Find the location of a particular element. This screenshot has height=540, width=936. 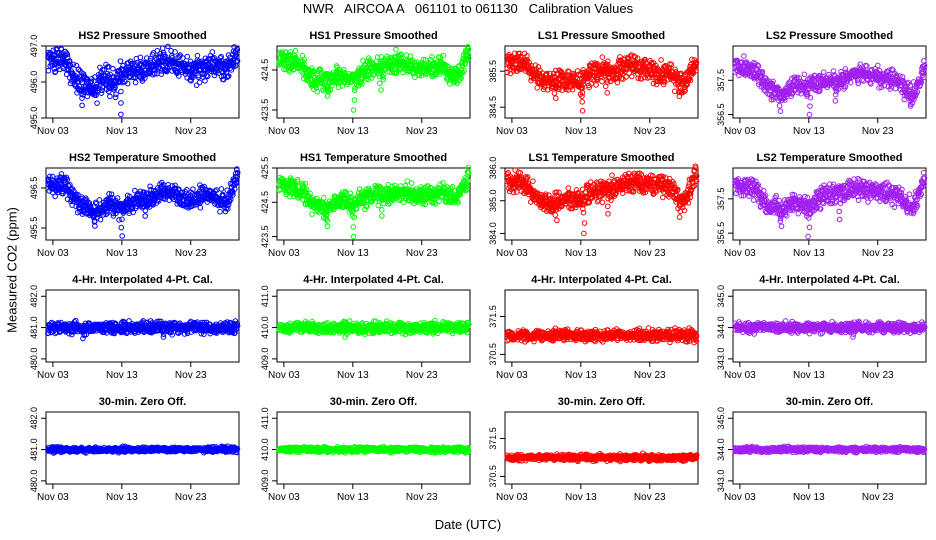

y-tick-label: 384.5 is located at coordinates (493, 107).